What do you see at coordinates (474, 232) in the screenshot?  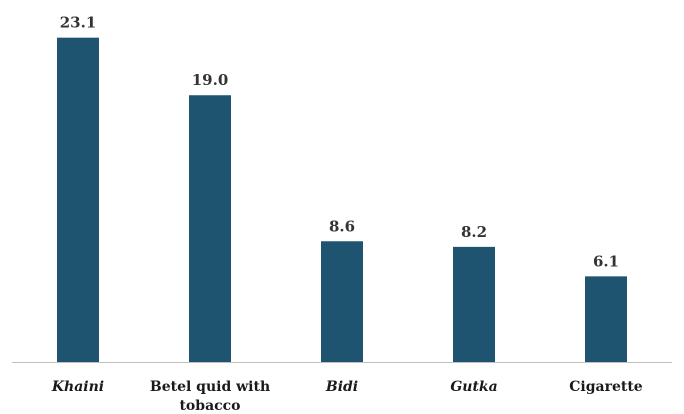 I see `value-label-3: 8.2` at bounding box center [474, 232].